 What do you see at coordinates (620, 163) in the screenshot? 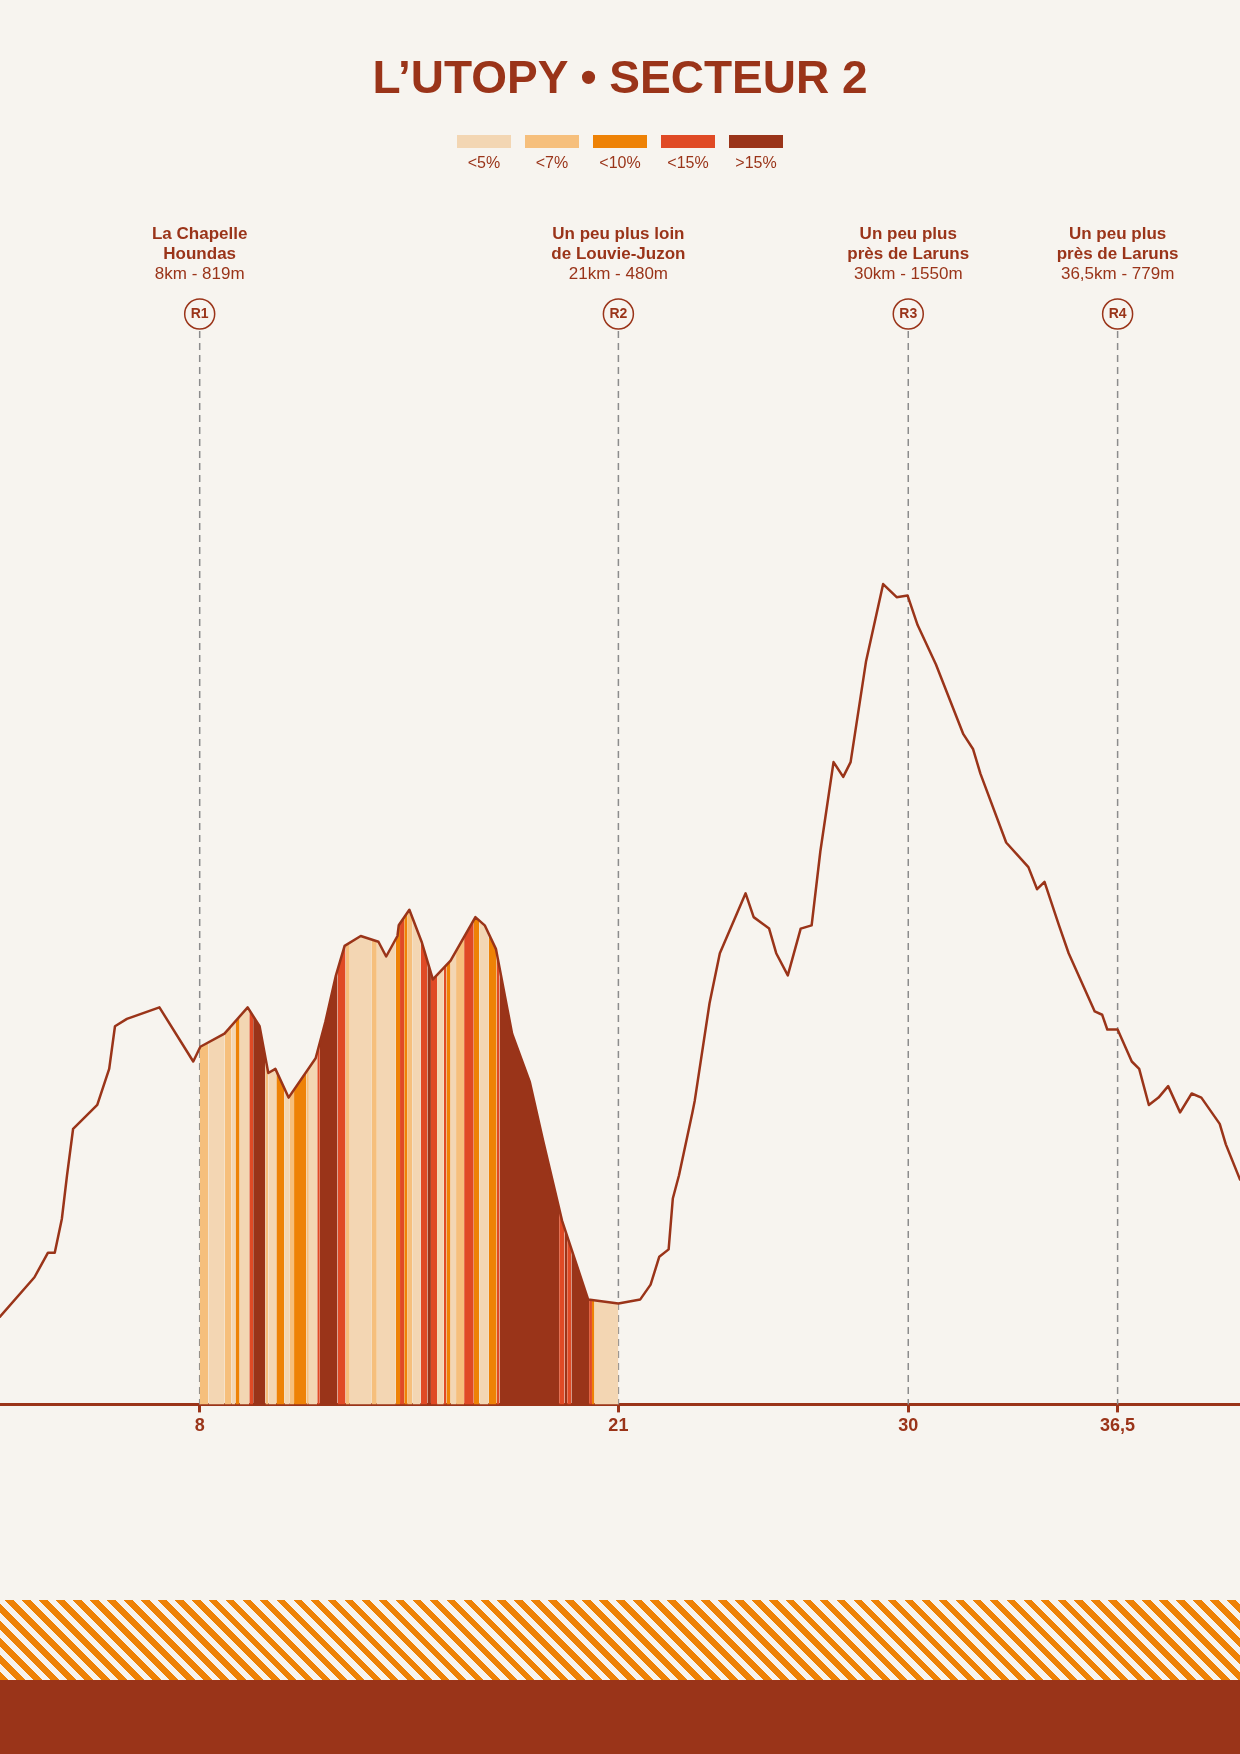
I see `legend-label: <10%` at bounding box center [620, 163].